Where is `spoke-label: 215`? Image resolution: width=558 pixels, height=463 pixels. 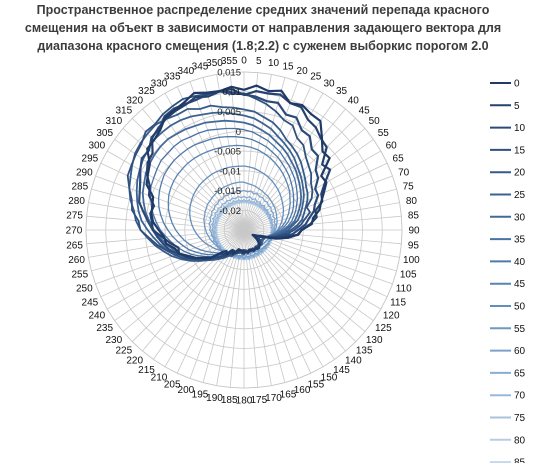 spoke-label: 215 is located at coordinates (146, 370).